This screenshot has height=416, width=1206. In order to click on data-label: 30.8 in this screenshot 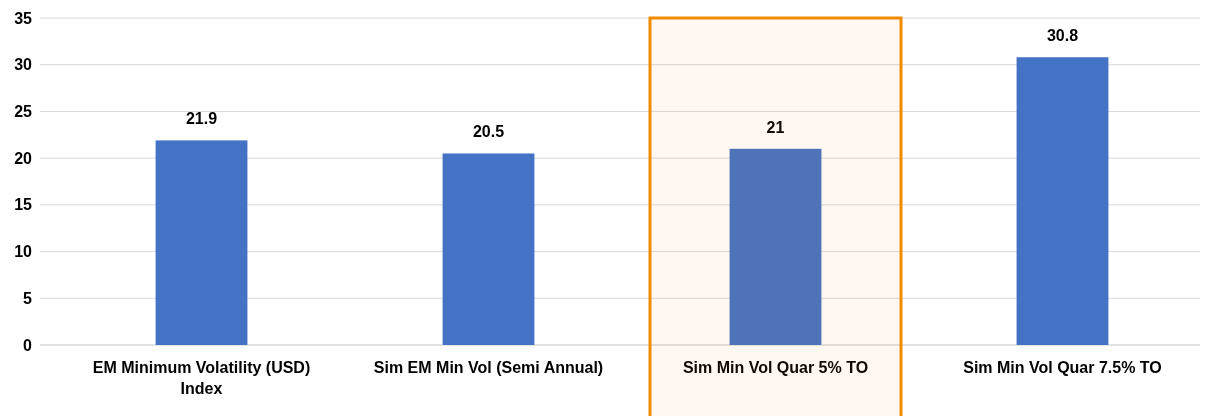, I will do `click(1062, 36)`.